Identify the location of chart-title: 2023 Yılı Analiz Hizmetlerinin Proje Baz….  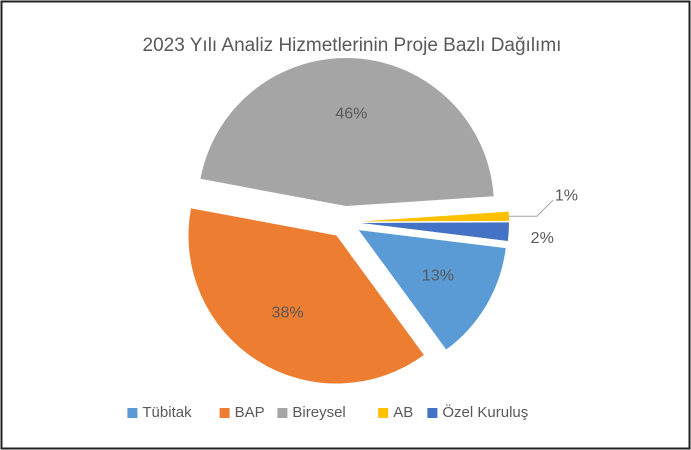
(352, 45).